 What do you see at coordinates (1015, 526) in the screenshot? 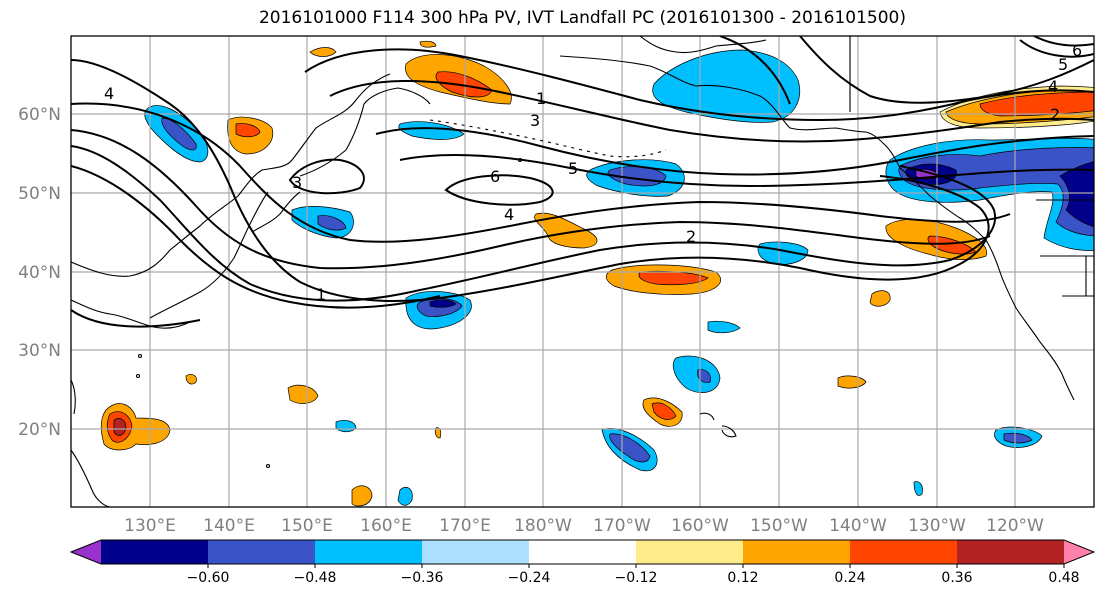
I see `lon-label: 120°W` at bounding box center [1015, 526].